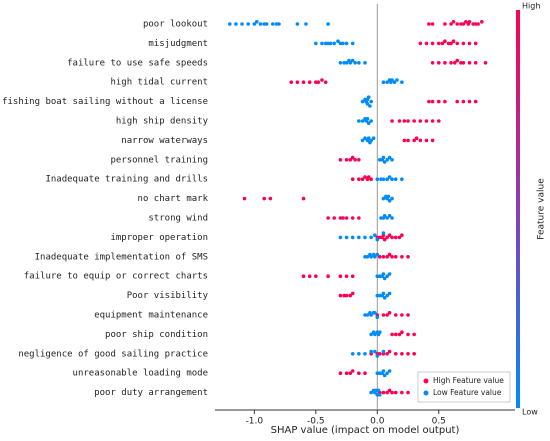 This screenshot has height=441, width=550. I want to click on feature-label: fishing boat sailing without a license, so click(105, 102).